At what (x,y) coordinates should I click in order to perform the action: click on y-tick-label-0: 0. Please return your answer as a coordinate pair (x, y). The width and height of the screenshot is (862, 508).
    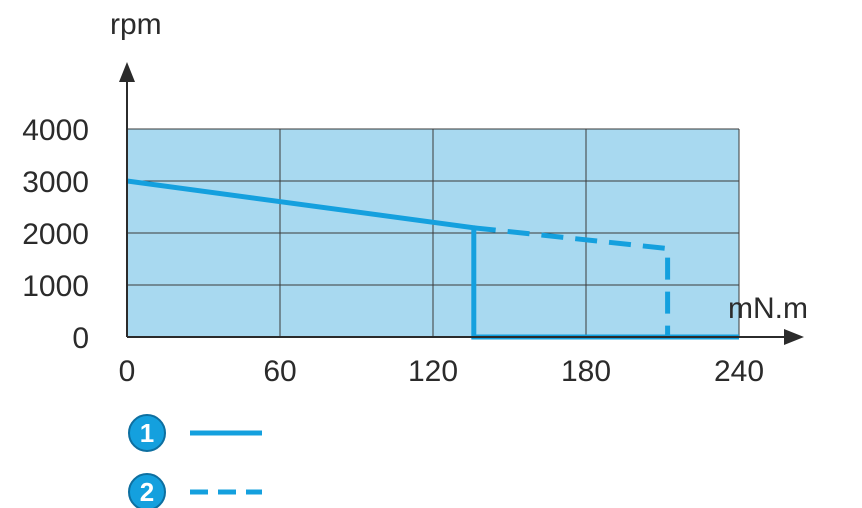
    Looking at the image, I should click on (80, 338).